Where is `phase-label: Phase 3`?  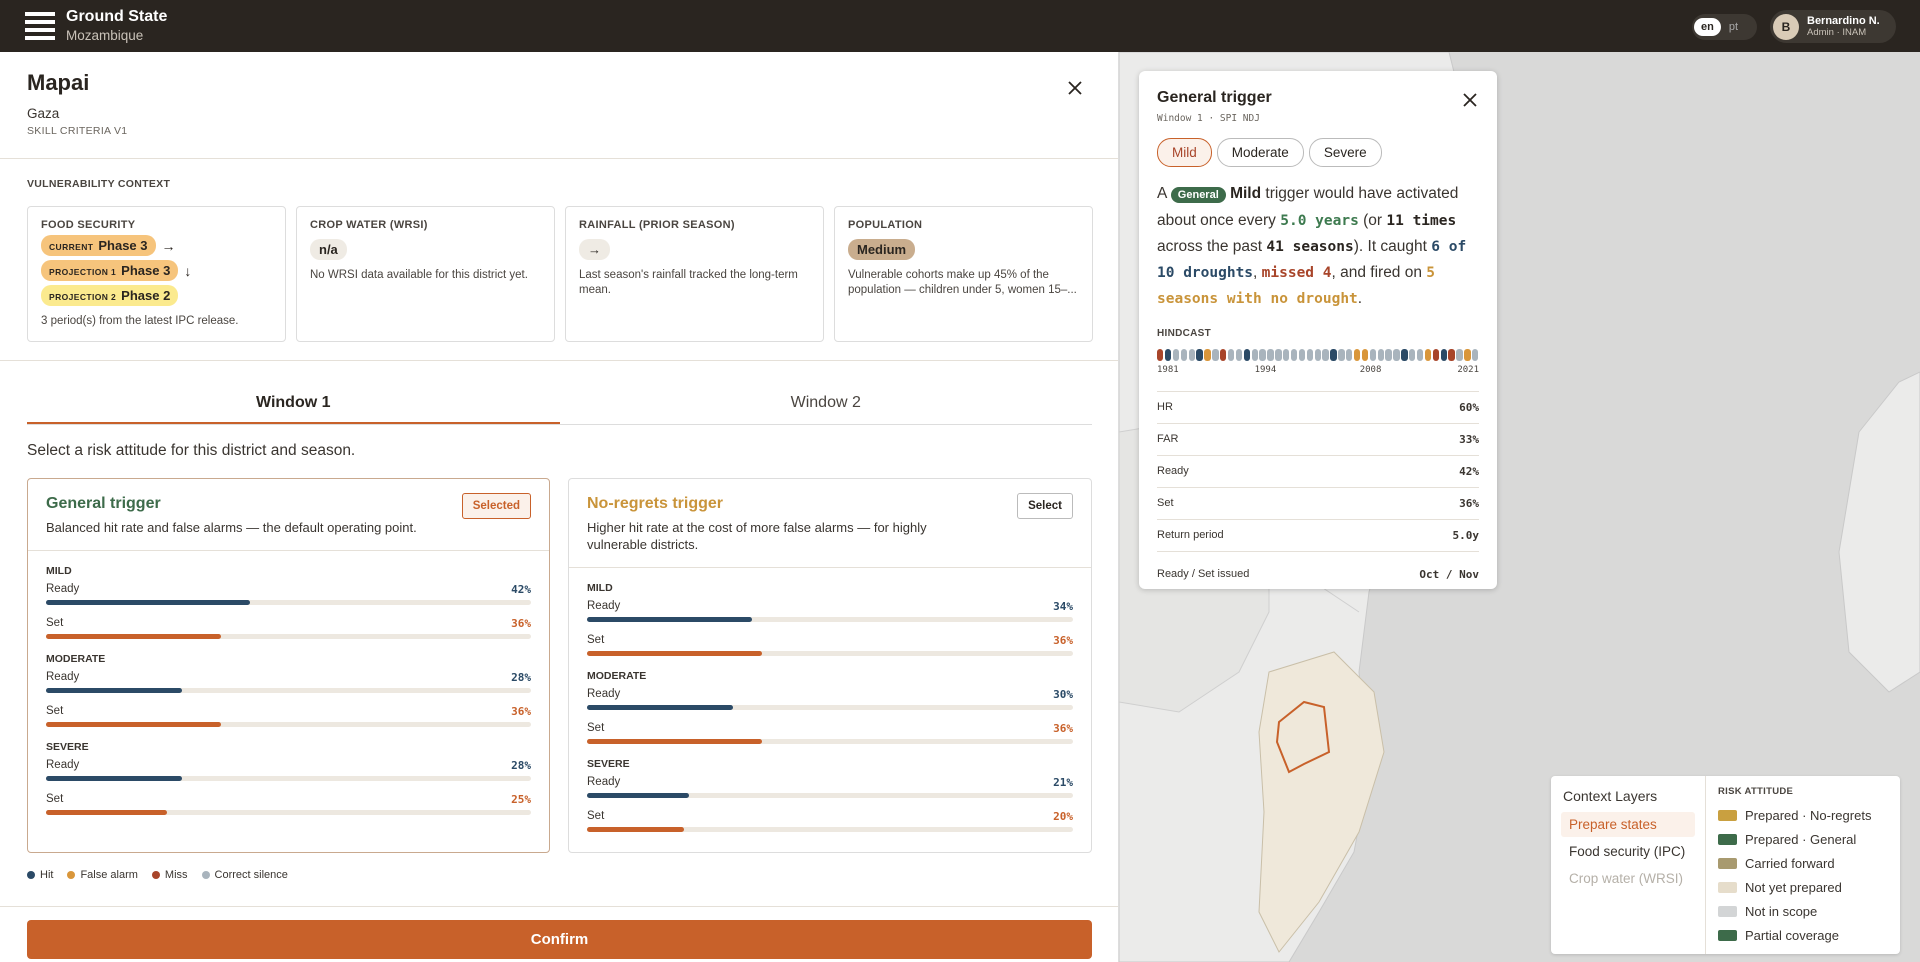
phase-label: Phase 3 is located at coordinates (123, 245).